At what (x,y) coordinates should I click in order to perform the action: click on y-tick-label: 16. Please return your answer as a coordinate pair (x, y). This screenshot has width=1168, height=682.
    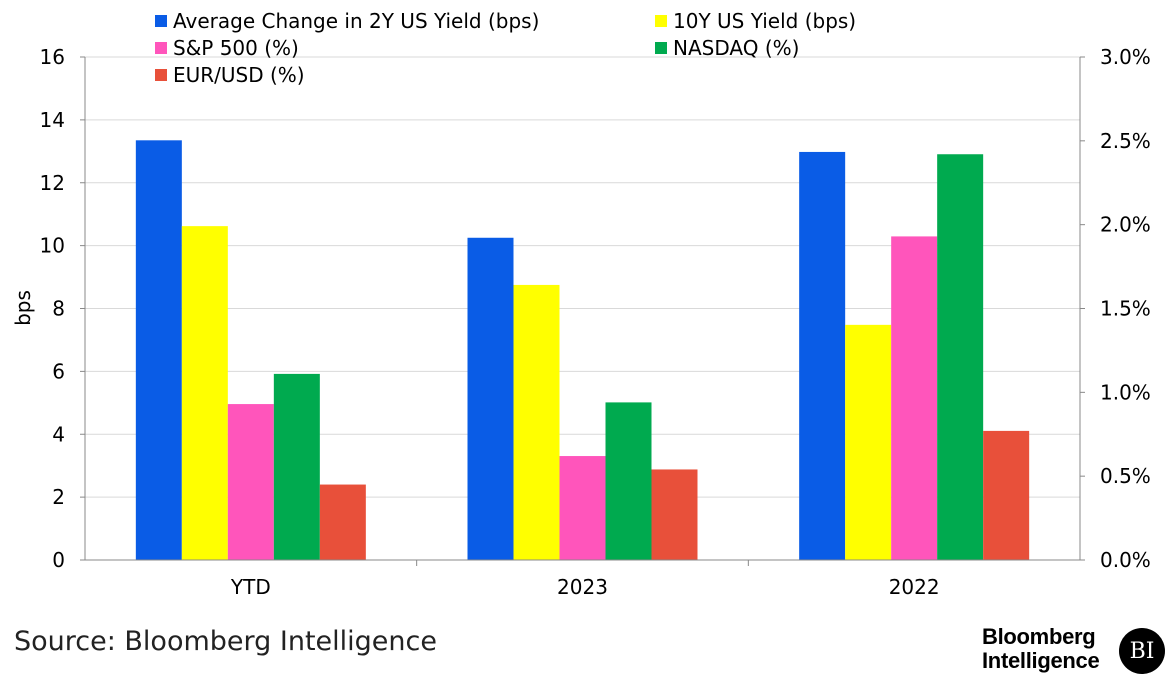
    Looking at the image, I should click on (52, 57).